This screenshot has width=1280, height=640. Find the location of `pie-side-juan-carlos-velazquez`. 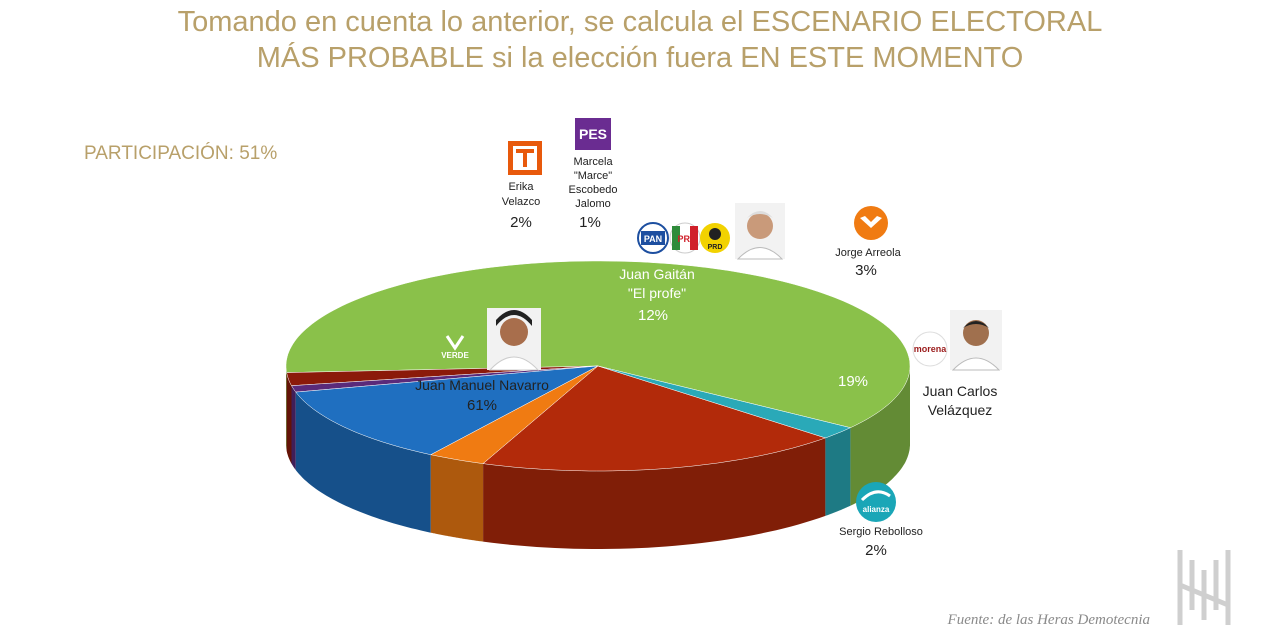

pie-side-juan-carlos-velazquez is located at coordinates (654, 493).